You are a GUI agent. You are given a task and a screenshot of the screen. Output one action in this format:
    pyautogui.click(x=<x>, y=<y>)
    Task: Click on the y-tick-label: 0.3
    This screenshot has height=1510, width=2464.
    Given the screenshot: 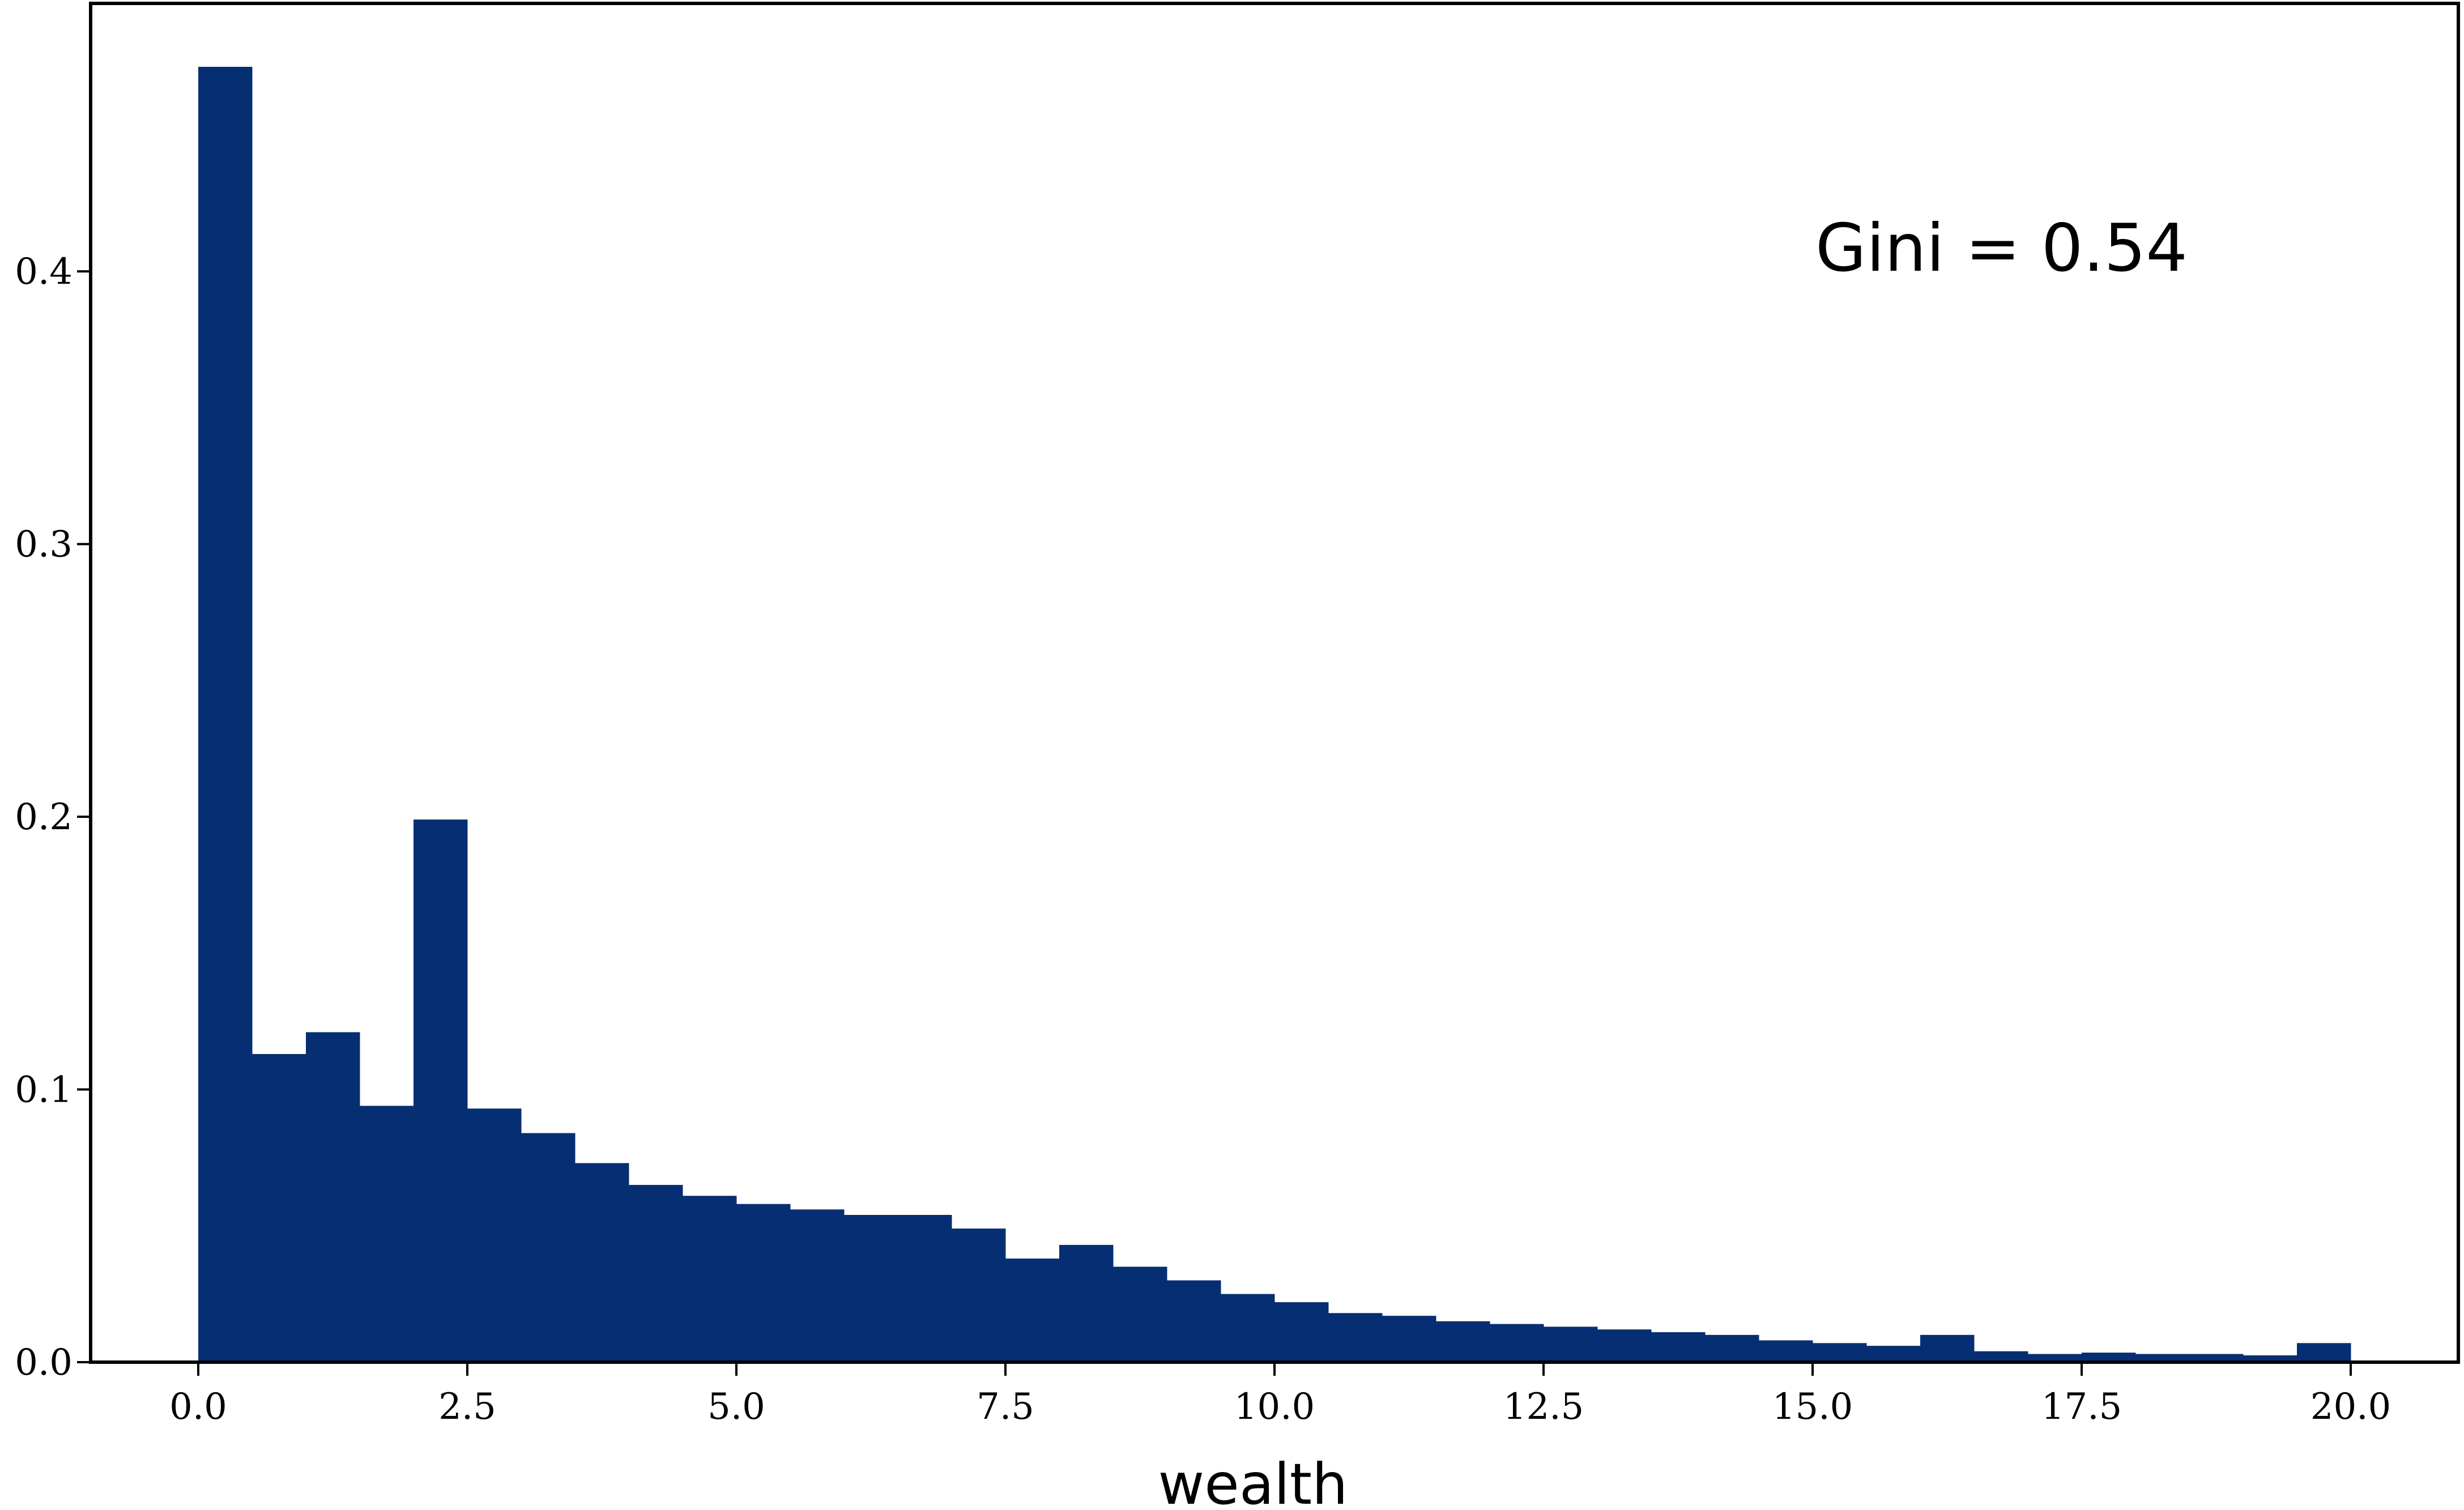 What is the action you would take?
    pyautogui.click(x=44, y=545)
    